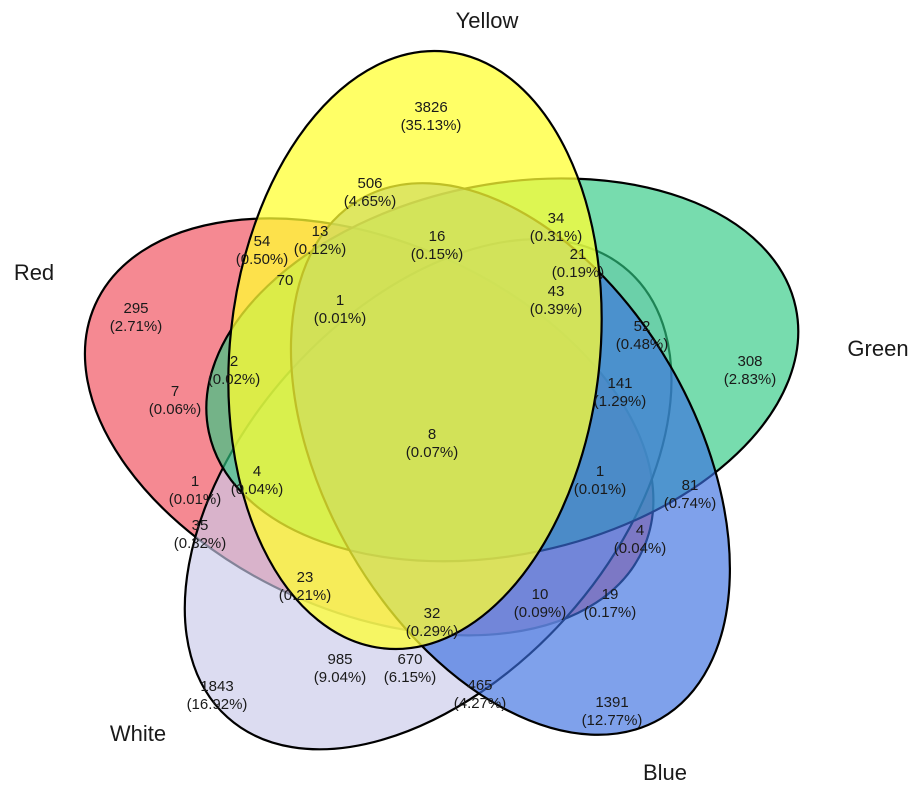 This screenshot has width=922, height=803. I want to click on region-count: 81, so click(690, 485).